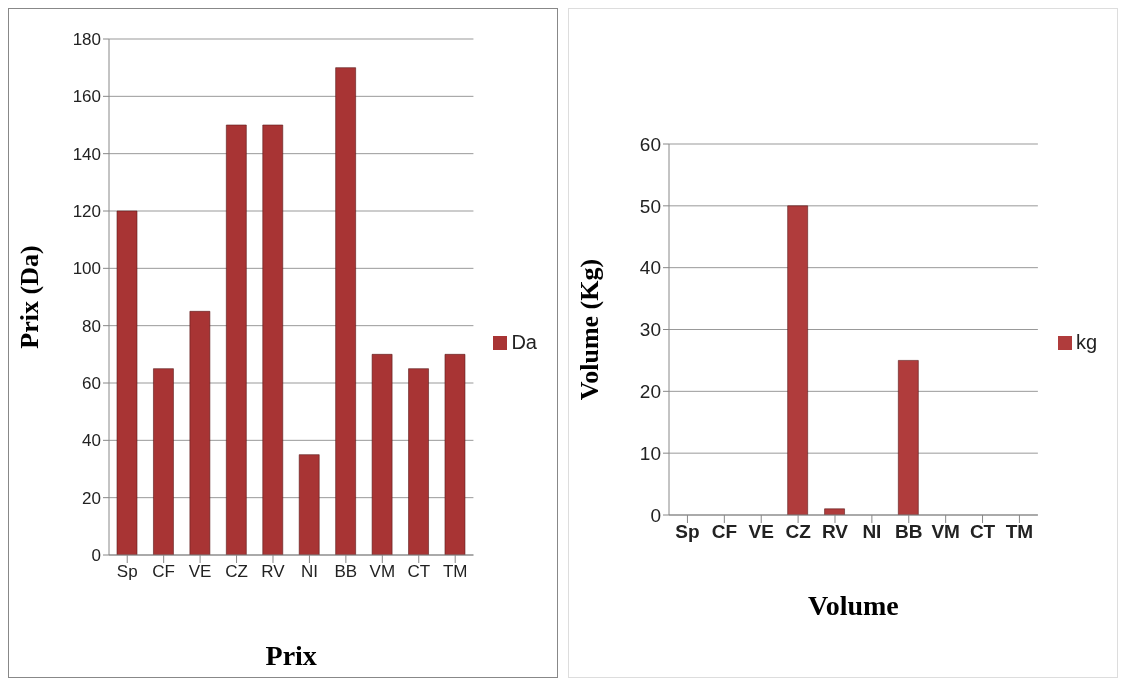 This screenshot has width=1125, height=686. Describe the element at coordinates (86, 40) in the screenshot. I see `y-tick-label: 180` at that location.